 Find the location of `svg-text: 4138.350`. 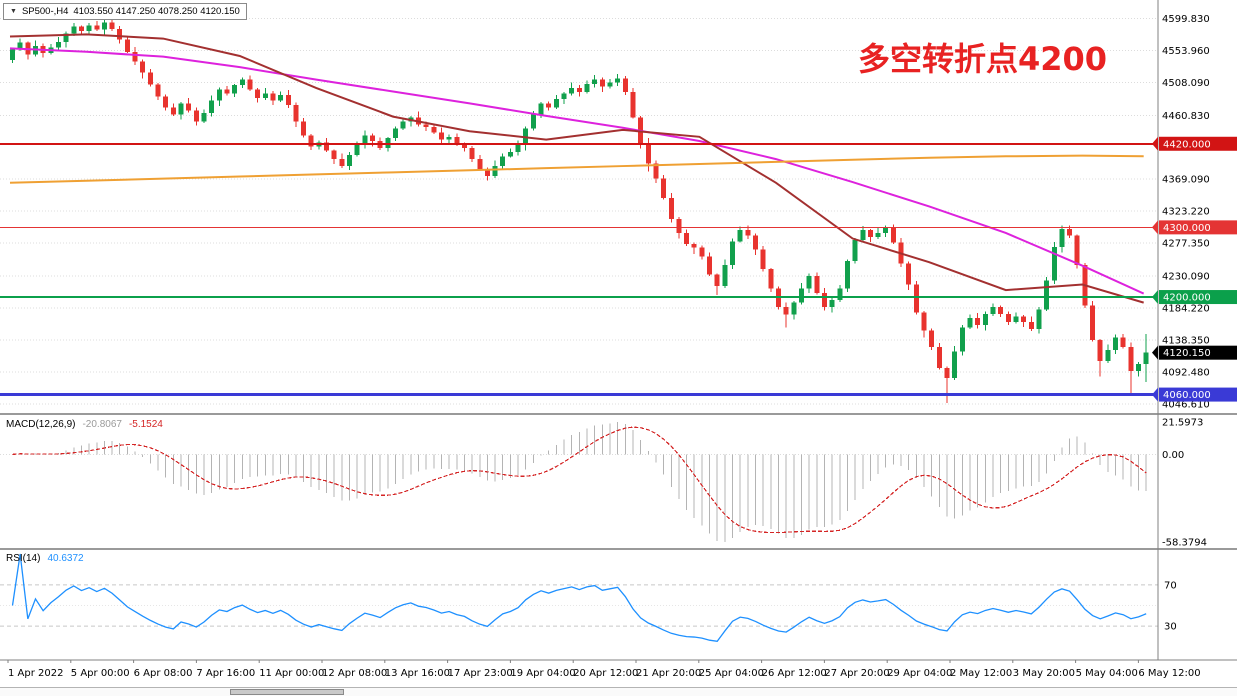

svg-text: 4138.350 is located at coordinates (1186, 340).